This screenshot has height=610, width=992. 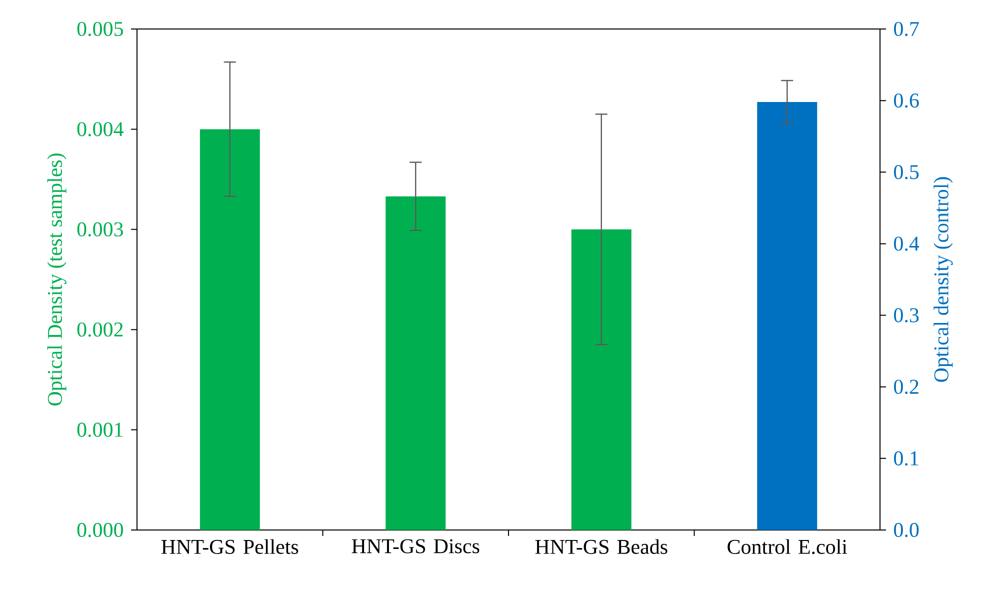 I want to click on x-tick-label: Control E.coli, so click(x=788, y=546).